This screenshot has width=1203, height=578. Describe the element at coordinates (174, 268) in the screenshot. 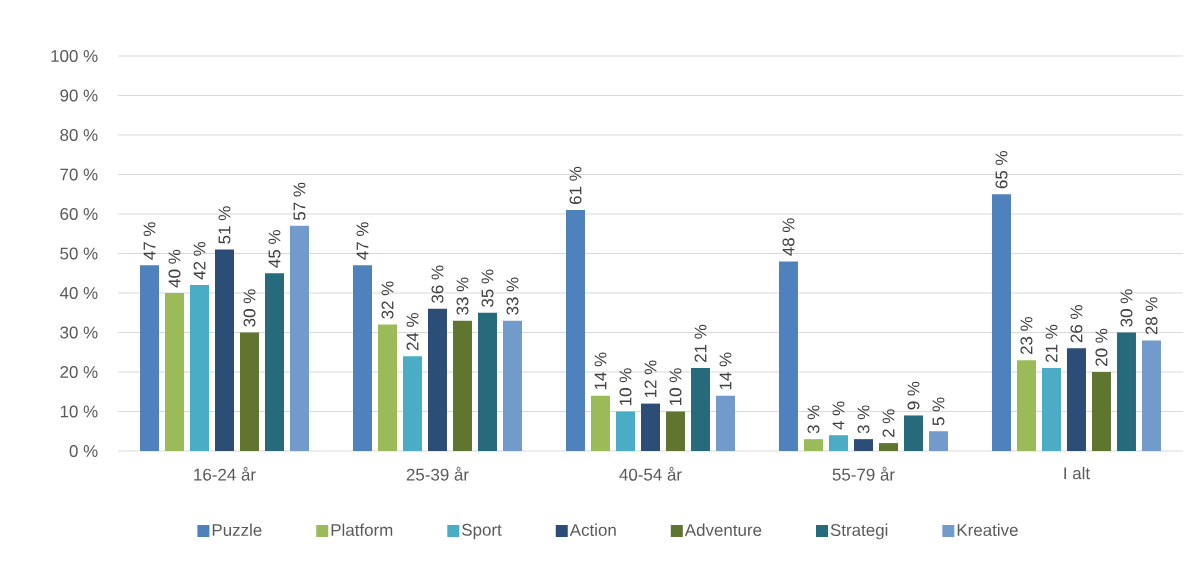

I see `data-label: 40 %` at that location.